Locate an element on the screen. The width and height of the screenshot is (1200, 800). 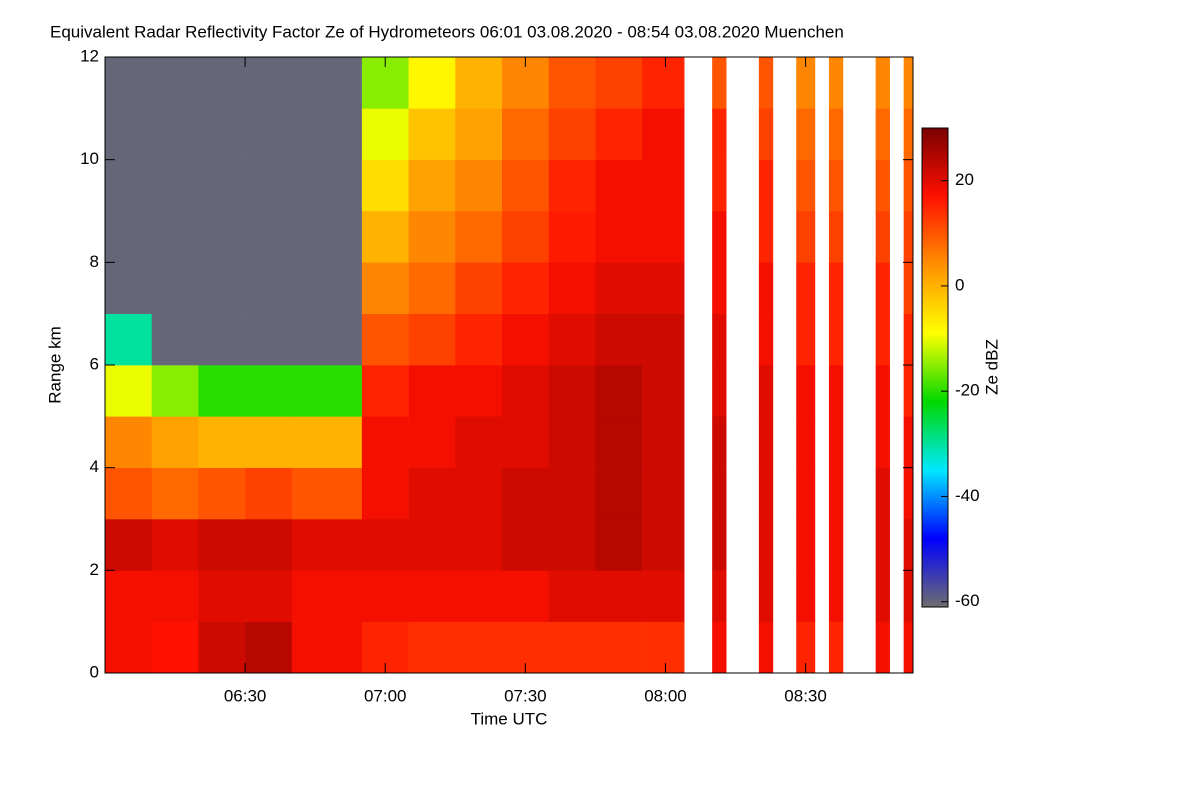
x-tick-label: 08:30 is located at coordinates (805, 695).